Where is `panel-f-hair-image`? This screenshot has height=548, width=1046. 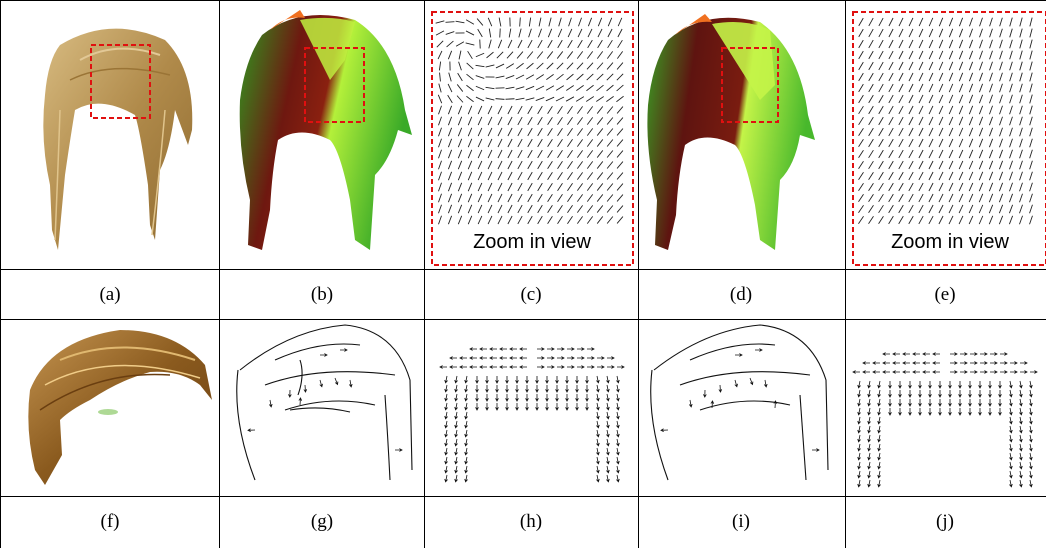 panel-f-hair-image is located at coordinates (120, 407).